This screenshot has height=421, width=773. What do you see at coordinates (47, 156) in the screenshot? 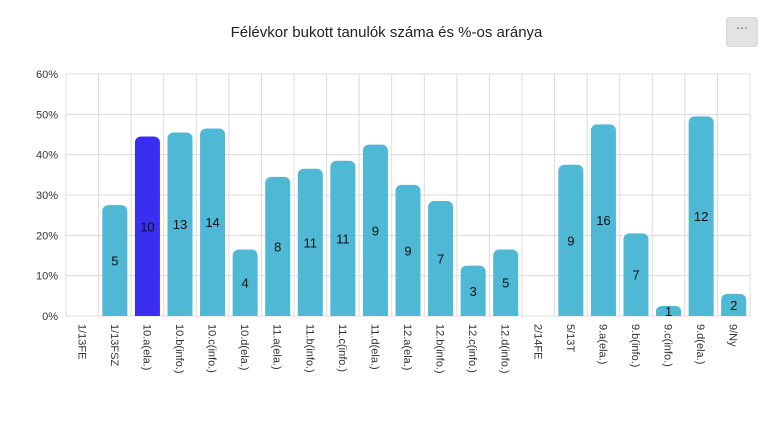
I see `y-tick-label: 40%` at bounding box center [47, 156].